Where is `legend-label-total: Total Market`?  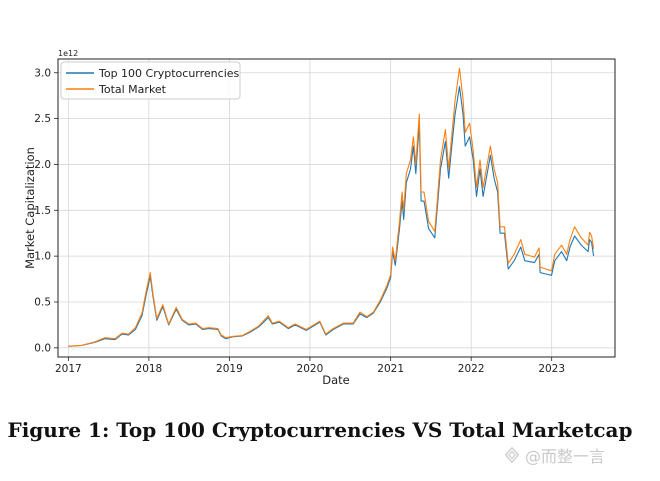 legend-label-total: Total Market is located at coordinates (132, 89).